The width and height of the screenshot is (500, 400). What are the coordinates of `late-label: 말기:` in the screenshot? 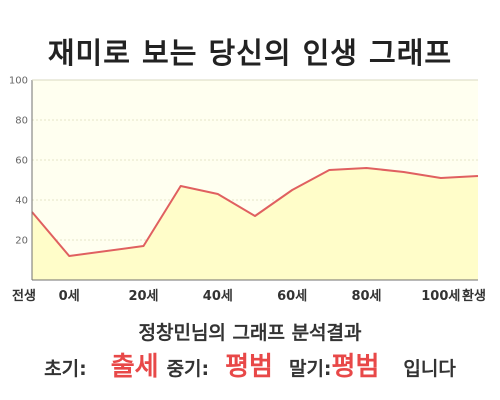 It's located at (310, 369).